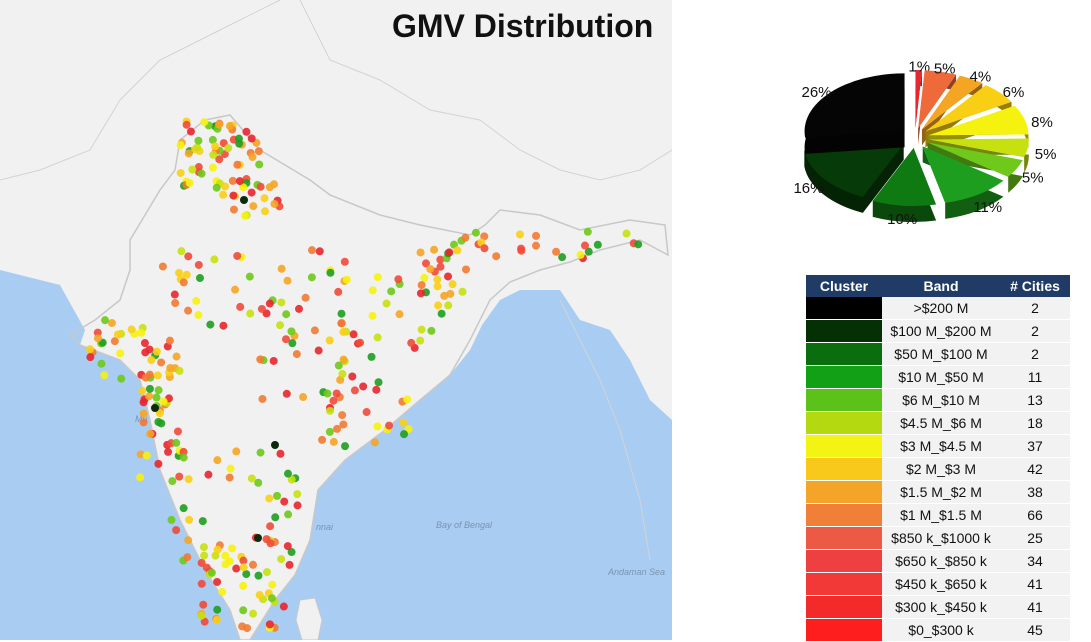 This screenshot has width=1091, height=642. I want to click on city-dot-top-cluster, so click(275, 445).